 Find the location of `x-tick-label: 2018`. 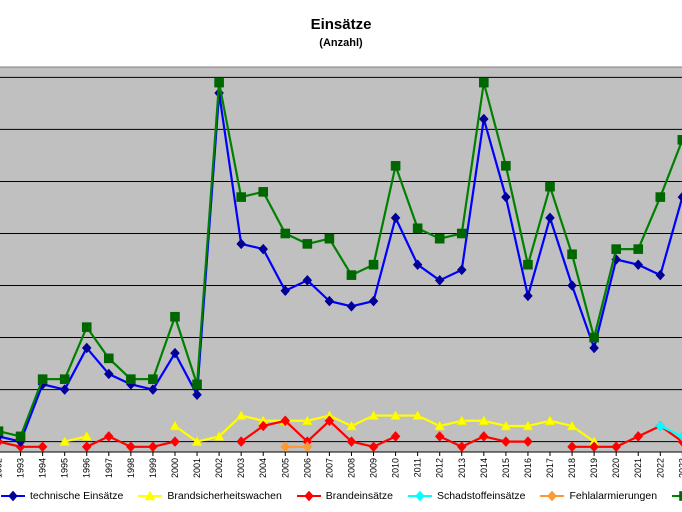

x-tick-label: 2018 is located at coordinates (572, 468).